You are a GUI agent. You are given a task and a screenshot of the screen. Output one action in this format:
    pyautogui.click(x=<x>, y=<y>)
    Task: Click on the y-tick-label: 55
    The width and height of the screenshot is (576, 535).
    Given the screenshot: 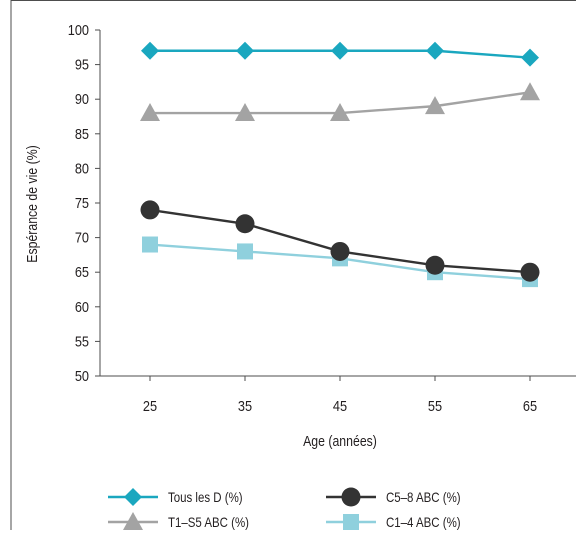 What is the action you would take?
    pyautogui.click(x=82, y=340)
    